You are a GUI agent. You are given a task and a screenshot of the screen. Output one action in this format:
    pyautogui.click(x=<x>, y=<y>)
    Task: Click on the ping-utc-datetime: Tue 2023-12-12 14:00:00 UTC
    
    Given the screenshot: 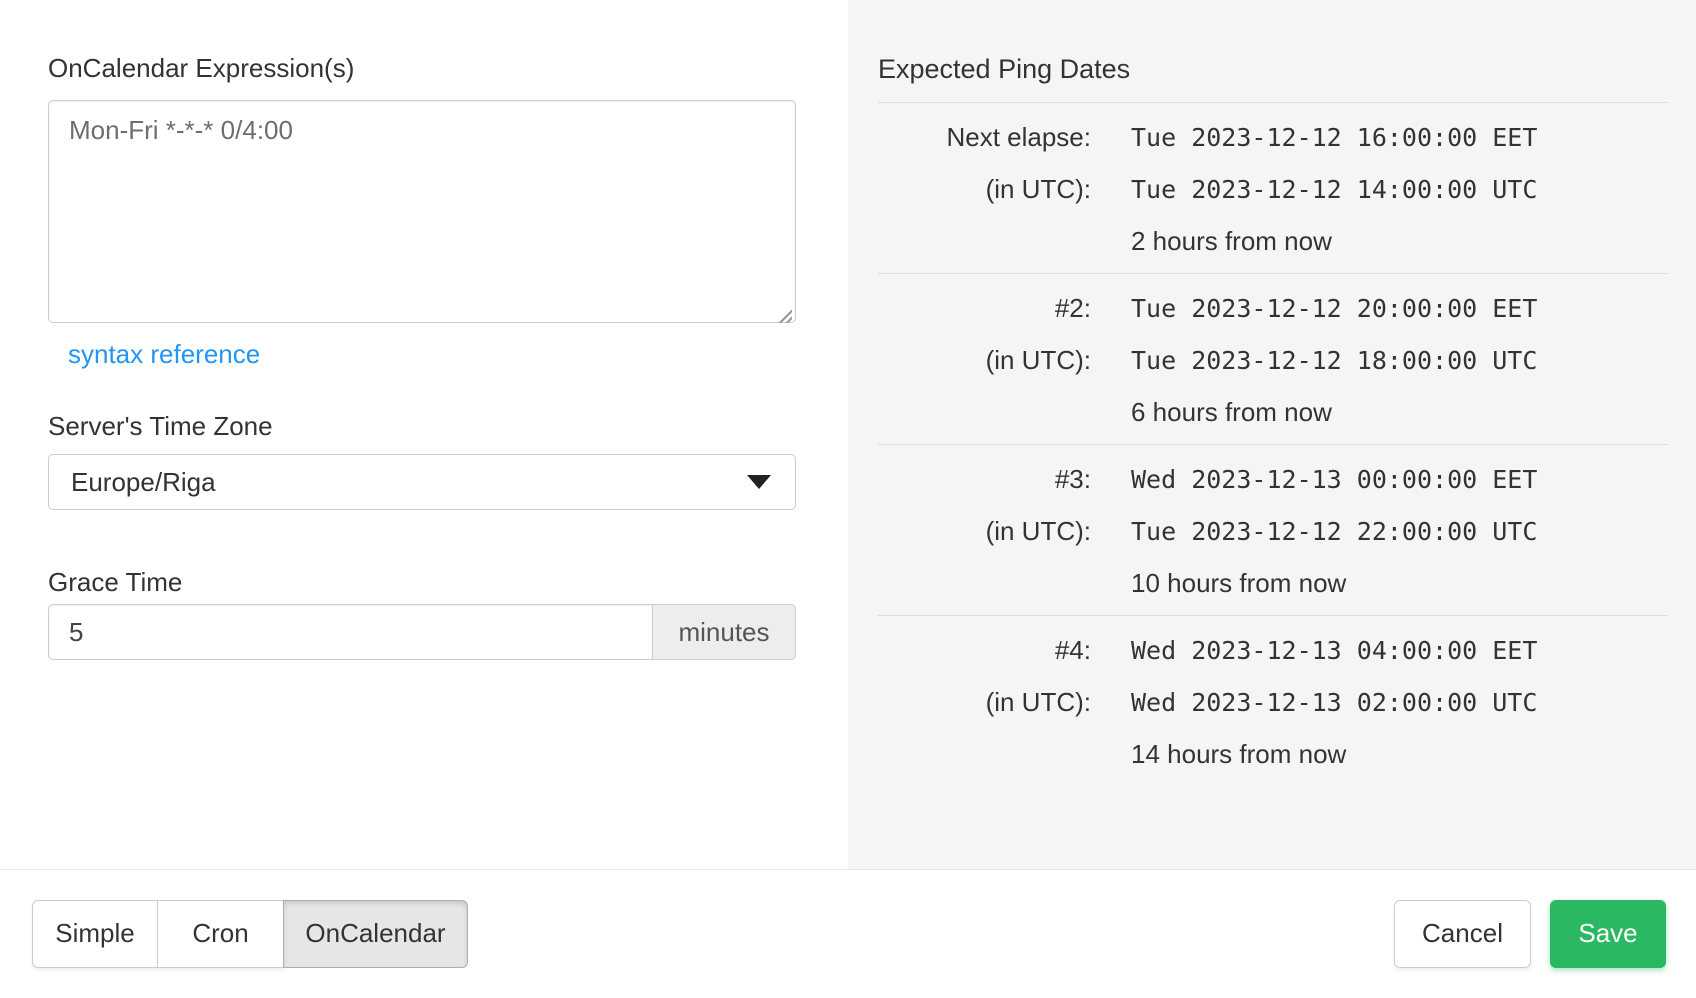 What is the action you would take?
    pyautogui.click(x=1334, y=189)
    